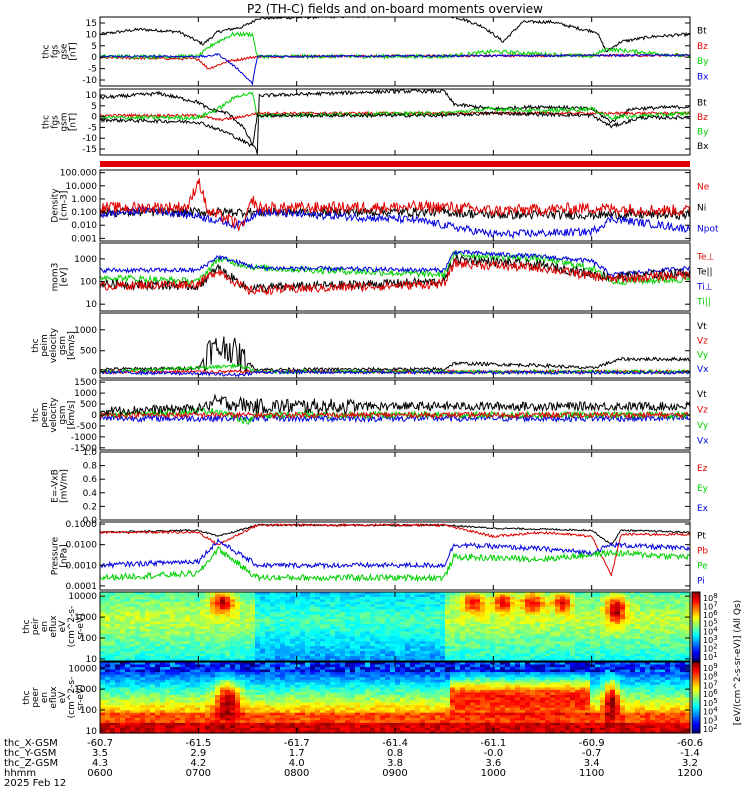 Image resolution: width=750 pixels, height=804 pixels. What do you see at coordinates (82, 587) in the screenshot?
I see `y-tick-label: 0.0001` at bounding box center [82, 587].